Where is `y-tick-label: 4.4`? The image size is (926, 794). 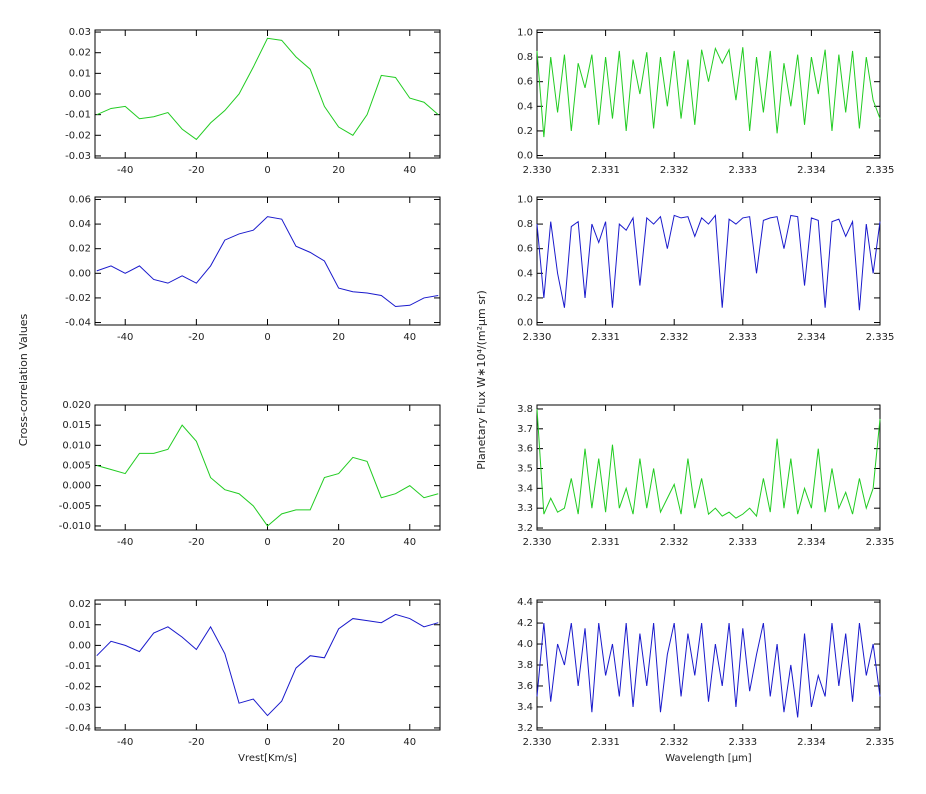 y-tick-label: 4.4 is located at coordinates (525, 602).